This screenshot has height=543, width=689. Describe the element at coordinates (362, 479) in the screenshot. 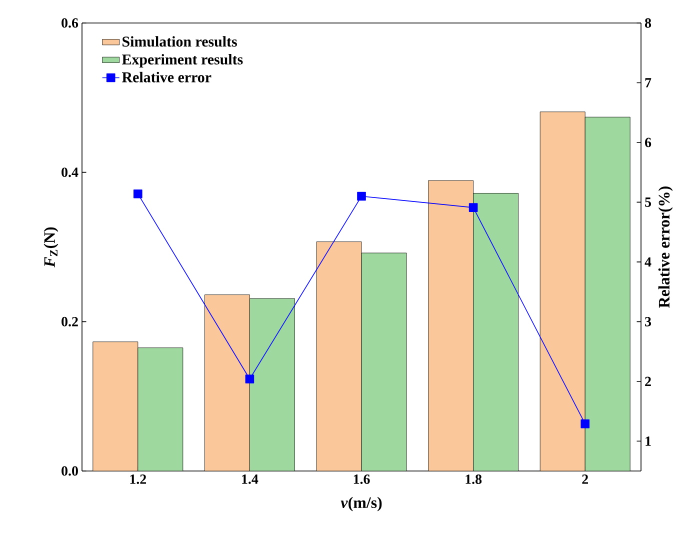

I see `x-tick-label: 1.6` at that location.